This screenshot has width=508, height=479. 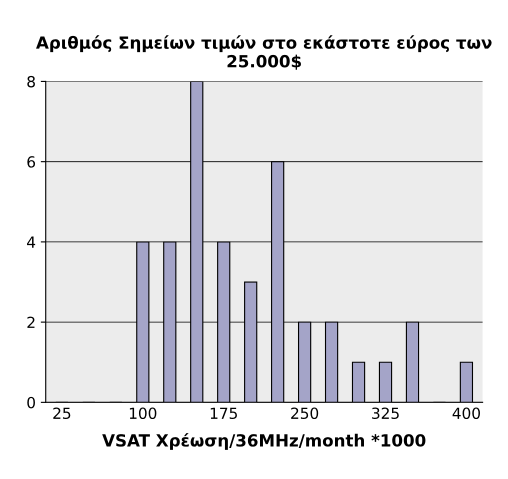 What do you see at coordinates (31, 242) in the screenshot?
I see `y-tick-label: 4` at bounding box center [31, 242].